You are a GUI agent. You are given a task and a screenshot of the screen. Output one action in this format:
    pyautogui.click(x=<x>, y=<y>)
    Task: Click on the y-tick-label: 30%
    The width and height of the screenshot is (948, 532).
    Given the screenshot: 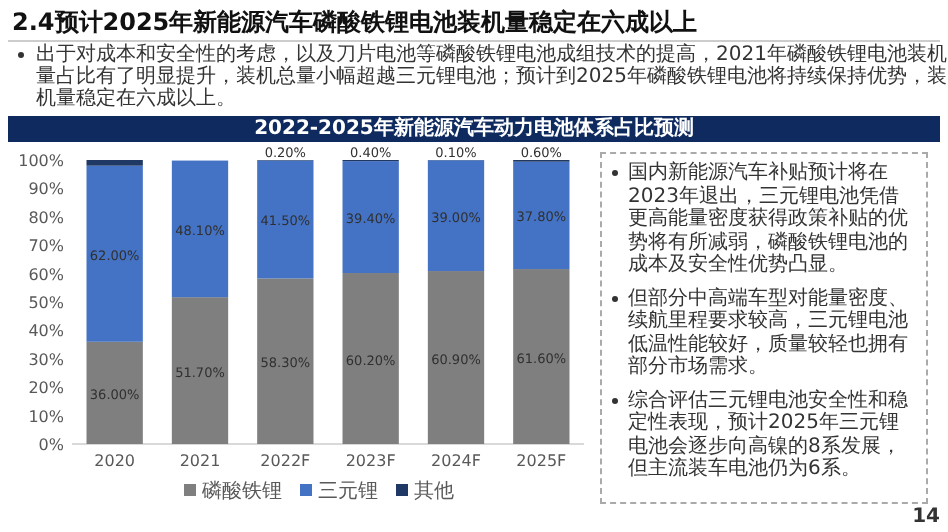 What is the action you would take?
    pyautogui.click(x=46, y=359)
    